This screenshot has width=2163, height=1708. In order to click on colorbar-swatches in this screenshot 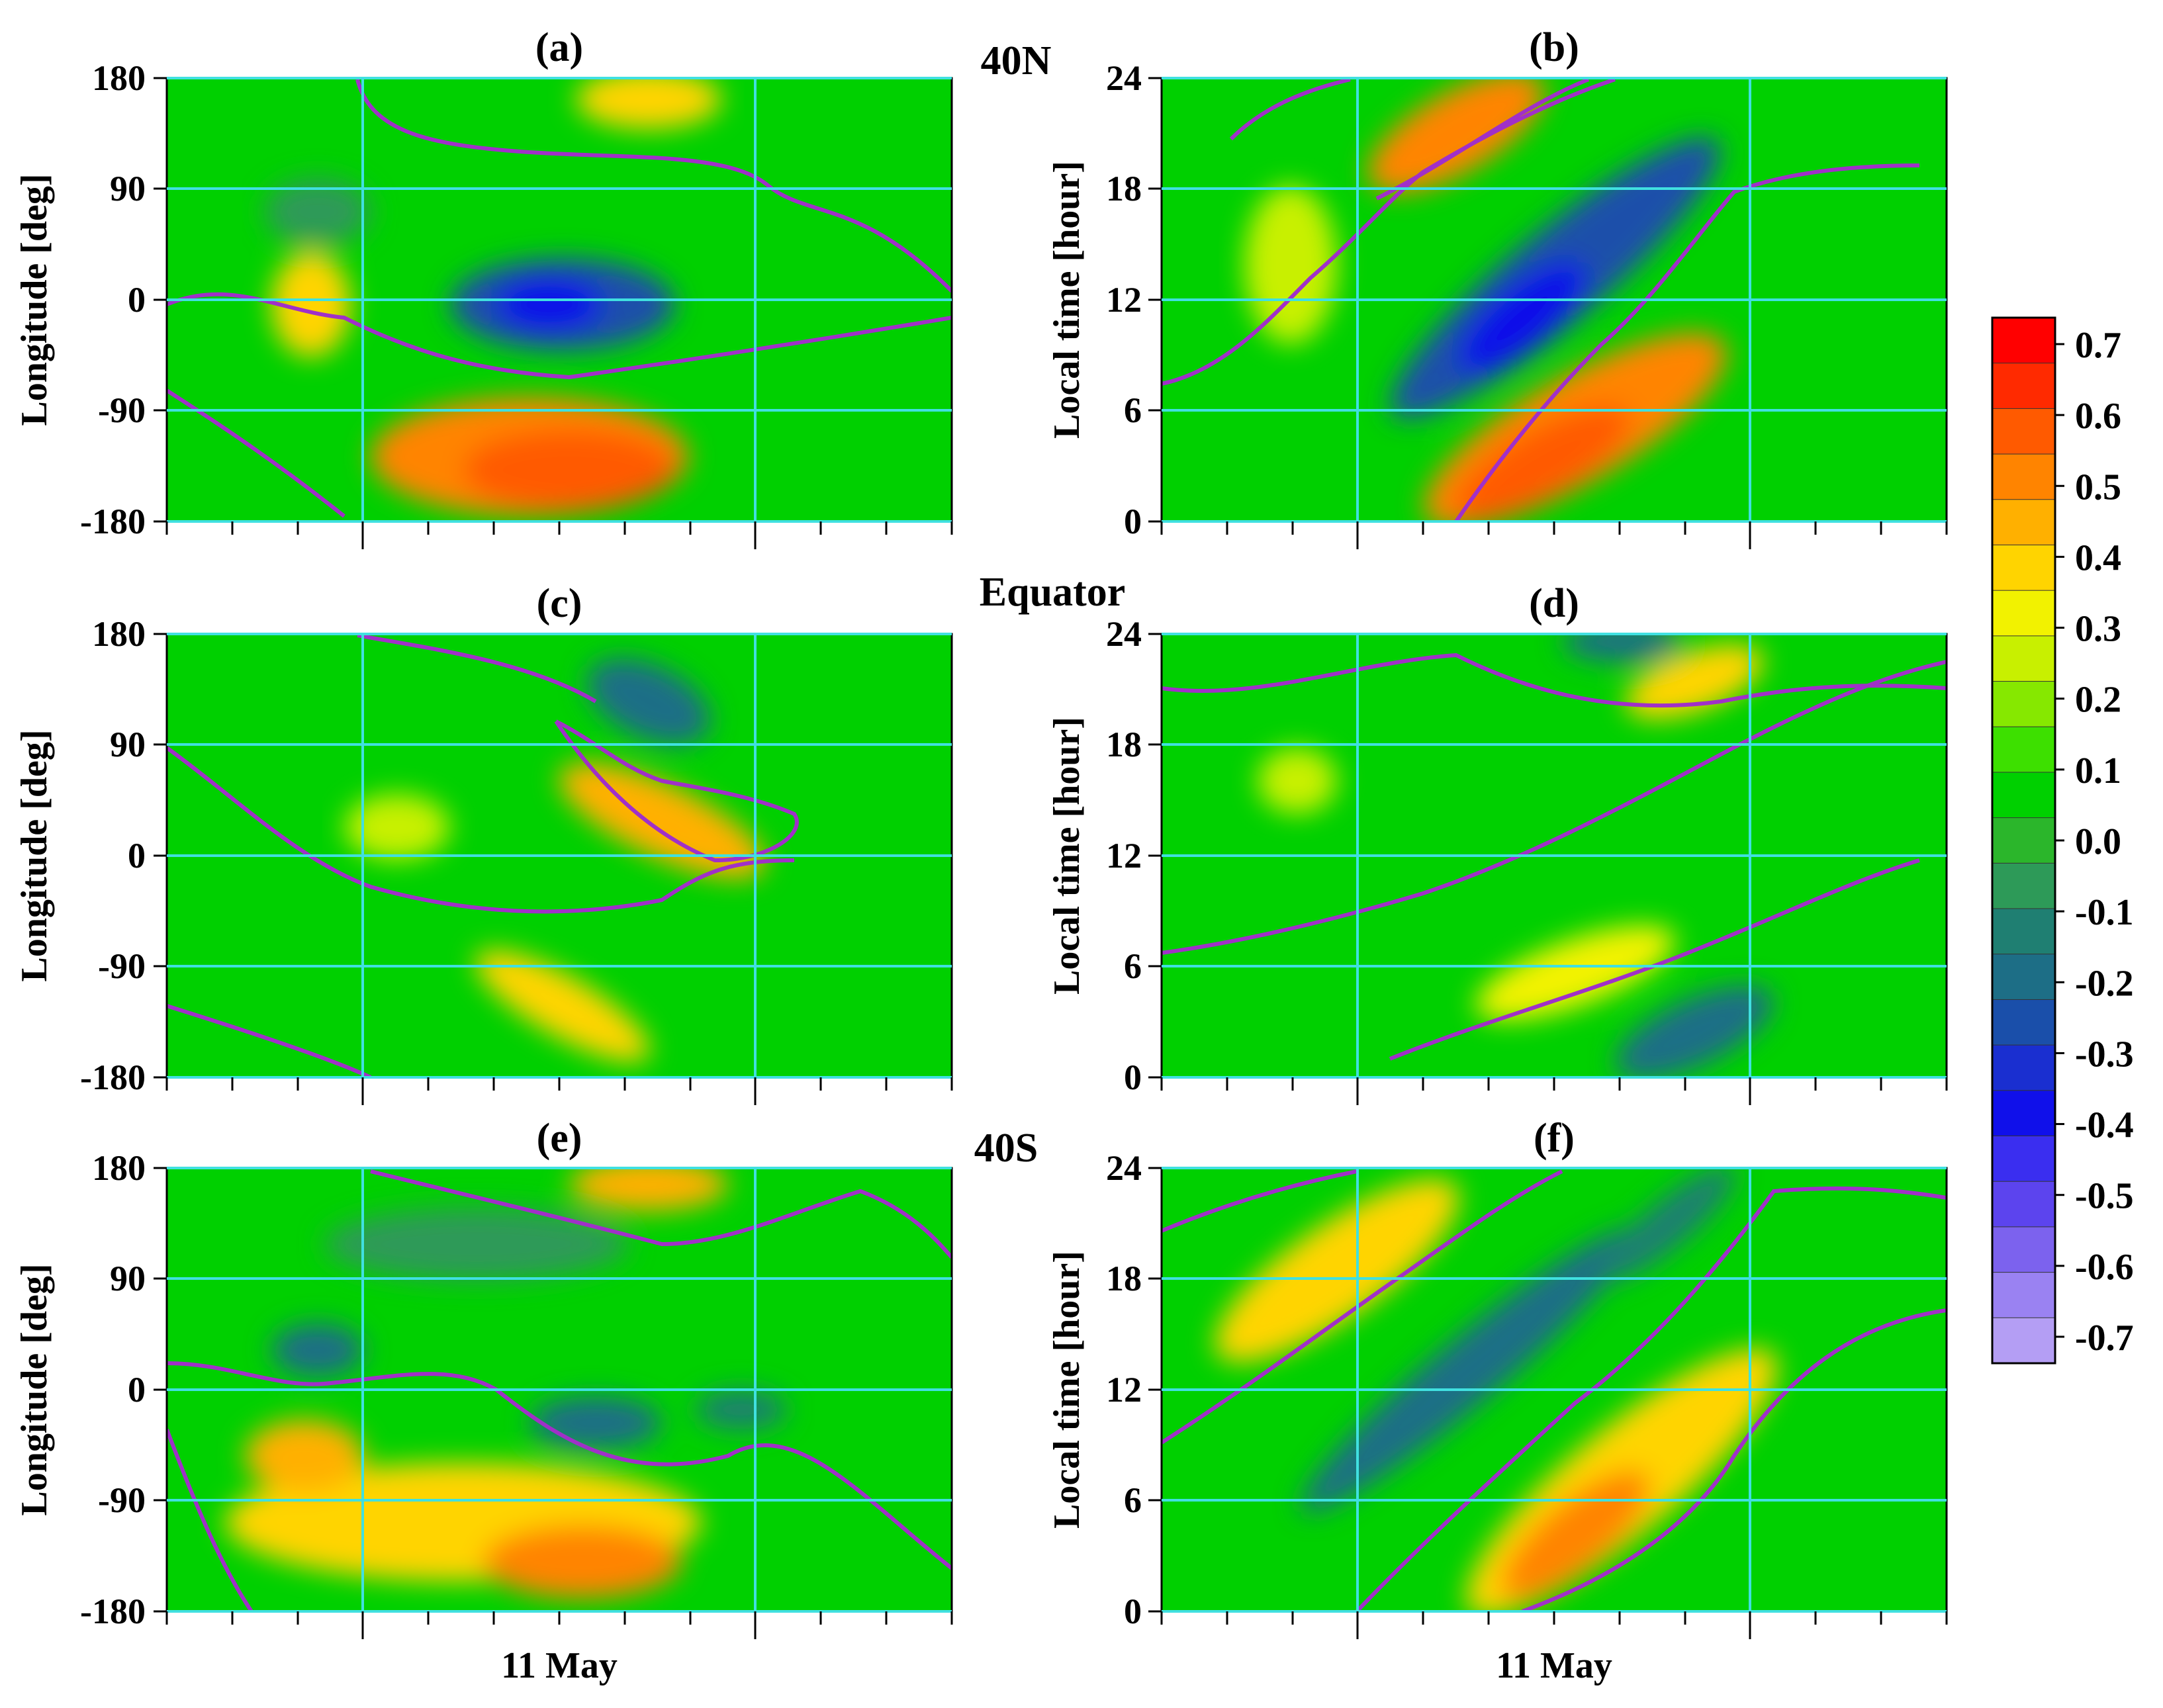, I will do `click(2024, 841)`.